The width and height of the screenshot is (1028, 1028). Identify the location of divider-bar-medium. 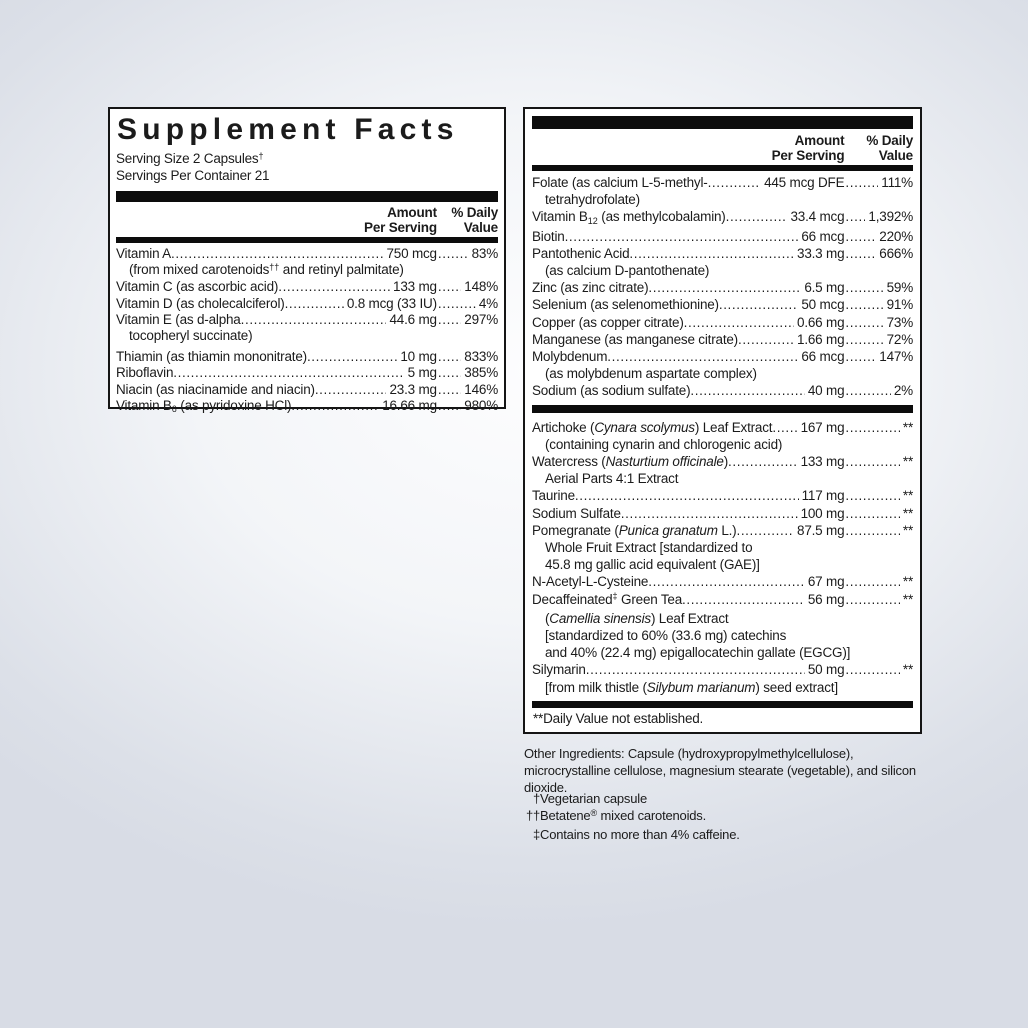
(722, 168).